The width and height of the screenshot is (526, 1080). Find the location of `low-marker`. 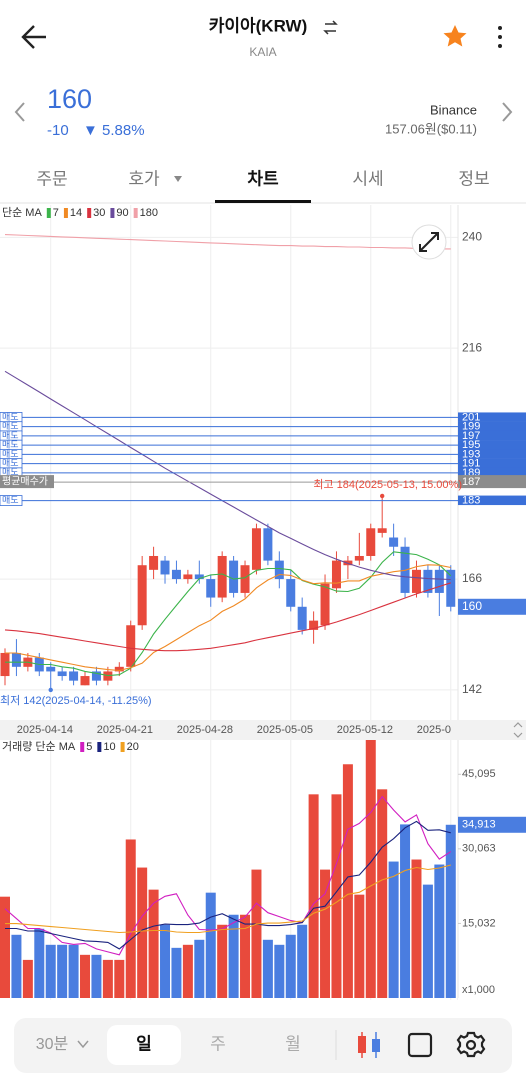

low-marker is located at coordinates (50, 690).